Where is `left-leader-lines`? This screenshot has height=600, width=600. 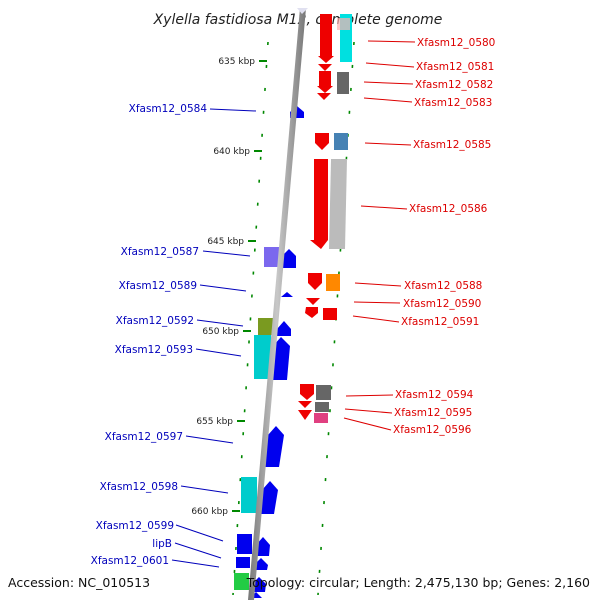
left-leader-lines is located at coordinates (214, 338).